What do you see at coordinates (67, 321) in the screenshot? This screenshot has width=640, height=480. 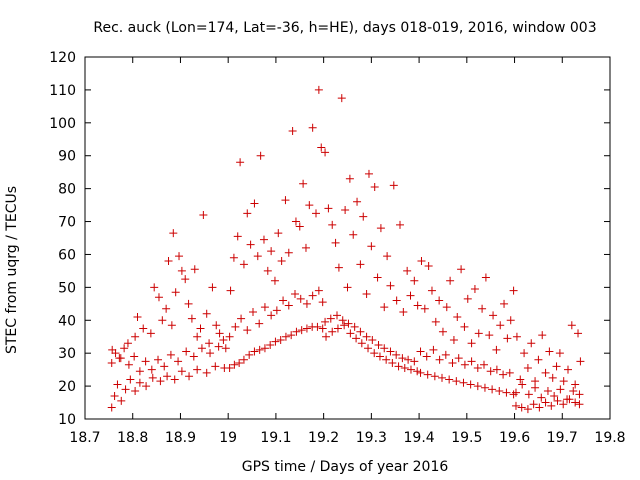 I see `y-tick-label: 40` at bounding box center [67, 321].